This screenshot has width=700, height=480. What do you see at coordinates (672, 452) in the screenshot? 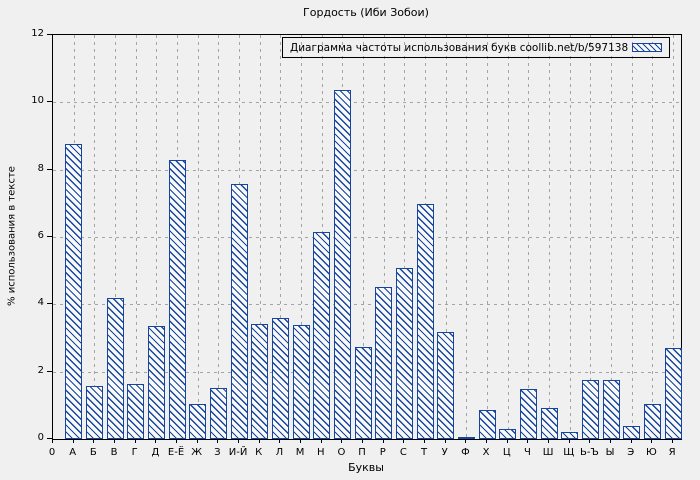
I see `x-tick-label-Я: Я` at bounding box center [672, 452].